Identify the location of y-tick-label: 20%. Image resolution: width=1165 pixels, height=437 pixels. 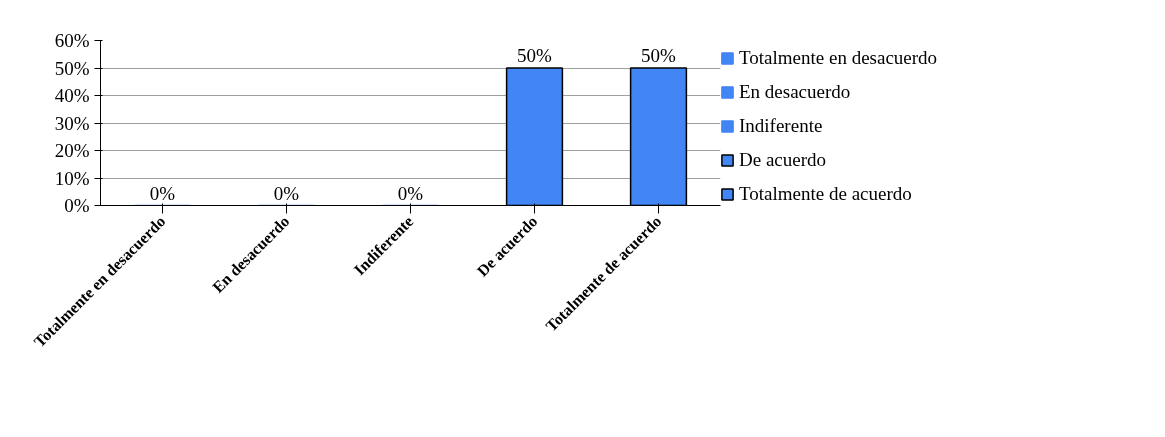
(72, 150).